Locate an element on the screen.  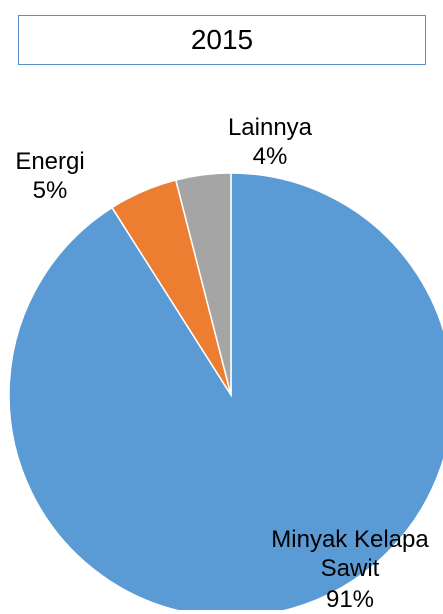
chart-title: 2015 is located at coordinates (222, 40).